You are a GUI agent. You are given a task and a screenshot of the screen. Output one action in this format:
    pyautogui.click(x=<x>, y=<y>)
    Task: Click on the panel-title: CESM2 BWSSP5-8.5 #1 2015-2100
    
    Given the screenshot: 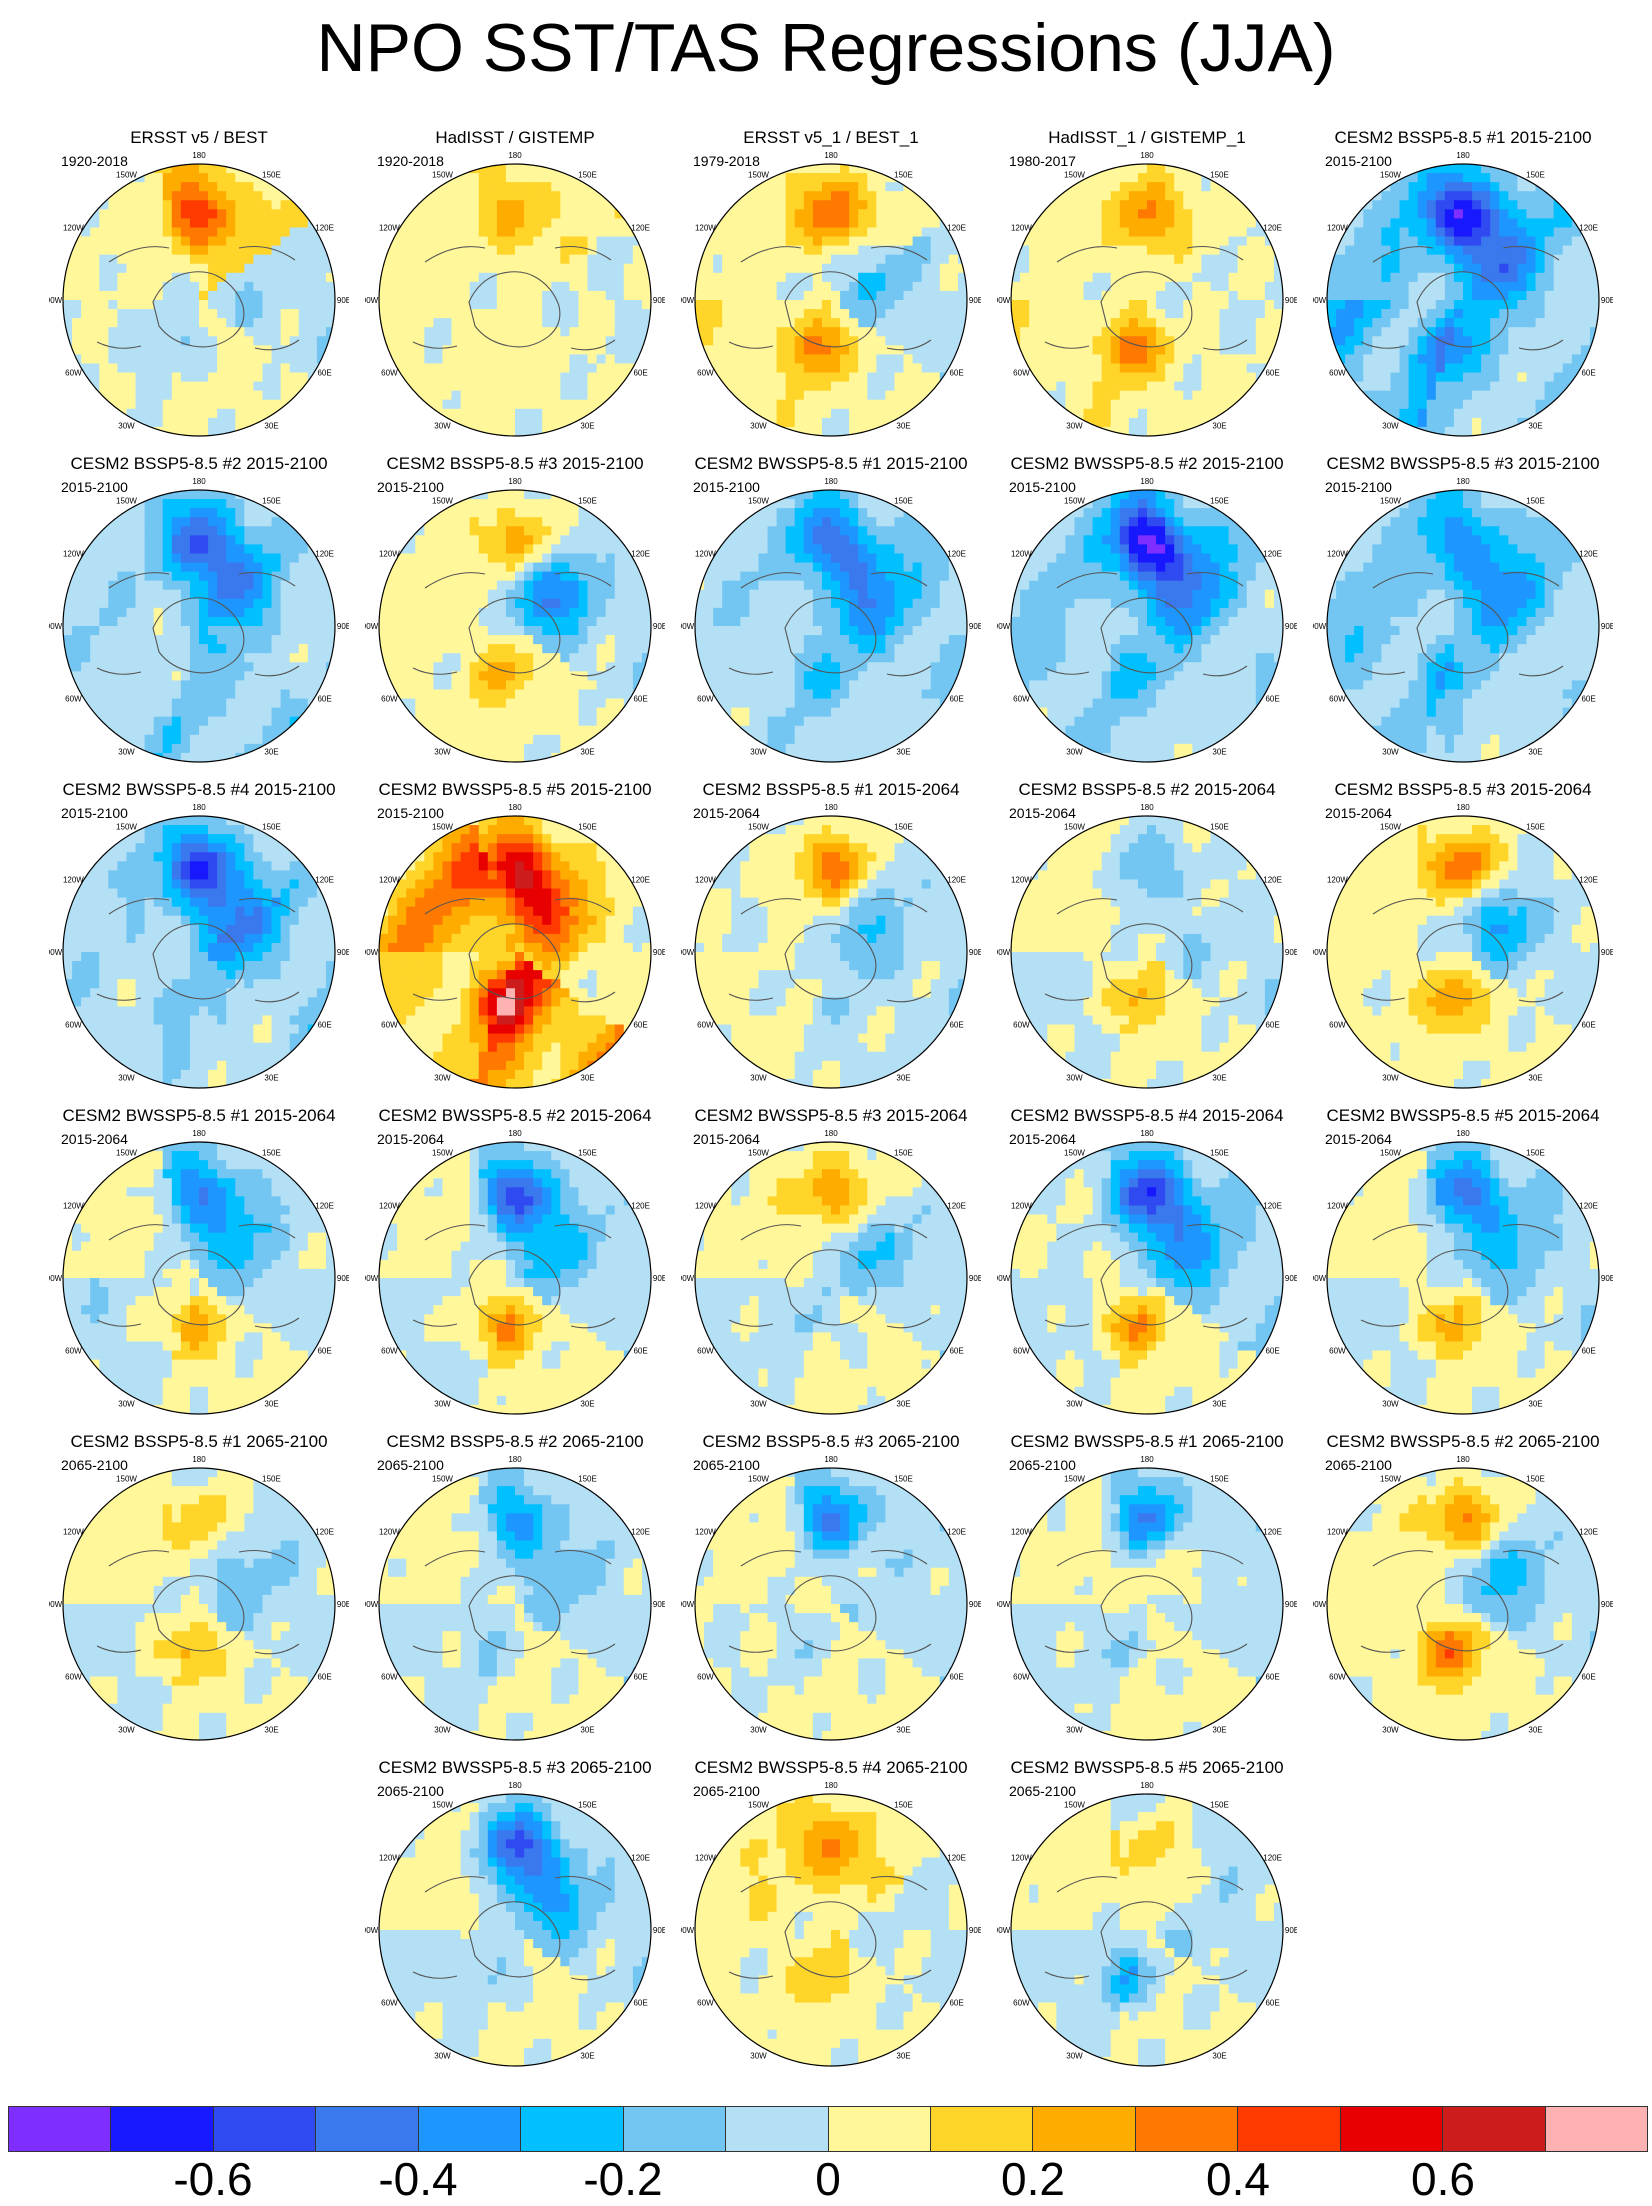 What is the action you would take?
    pyautogui.click(x=831, y=464)
    